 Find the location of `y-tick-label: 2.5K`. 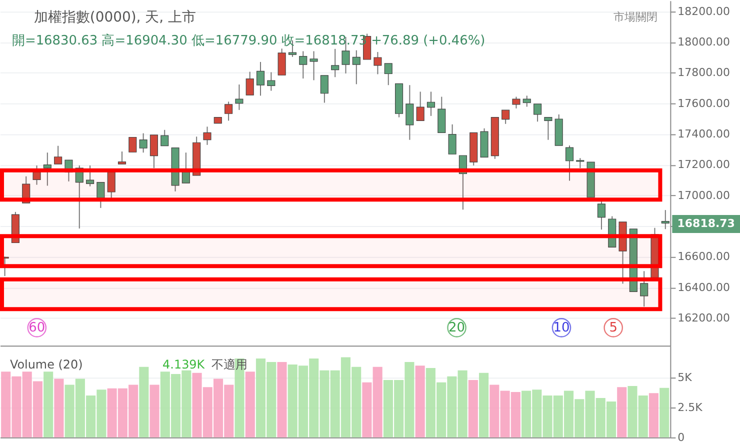

y-tick-label: 2.5K is located at coordinates (691, 407).